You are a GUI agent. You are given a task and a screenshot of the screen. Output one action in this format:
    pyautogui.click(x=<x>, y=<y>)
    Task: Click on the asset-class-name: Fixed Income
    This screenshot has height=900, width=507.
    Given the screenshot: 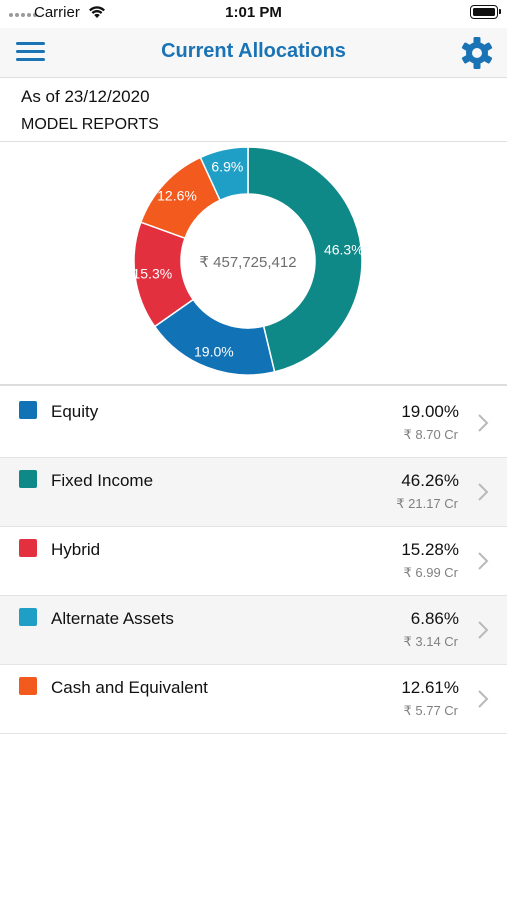 What is the action you would take?
    pyautogui.click(x=102, y=480)
    